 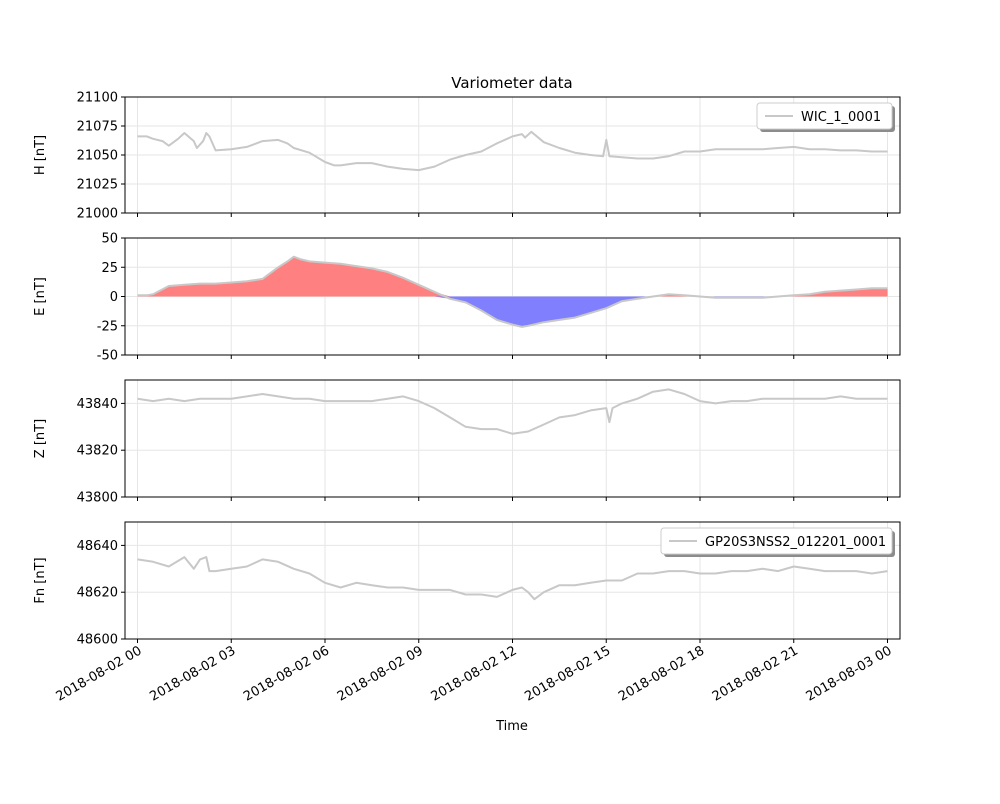 I want to click on panel-fn-ytick-label-2: 48640, so click(x=97, y=546).